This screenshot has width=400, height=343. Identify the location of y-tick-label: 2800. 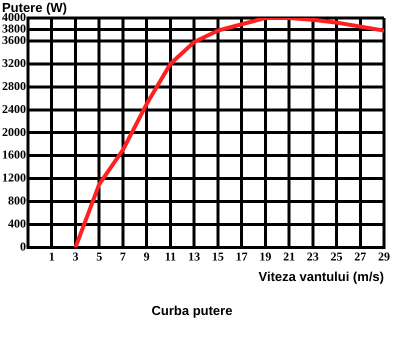
(14, 85).